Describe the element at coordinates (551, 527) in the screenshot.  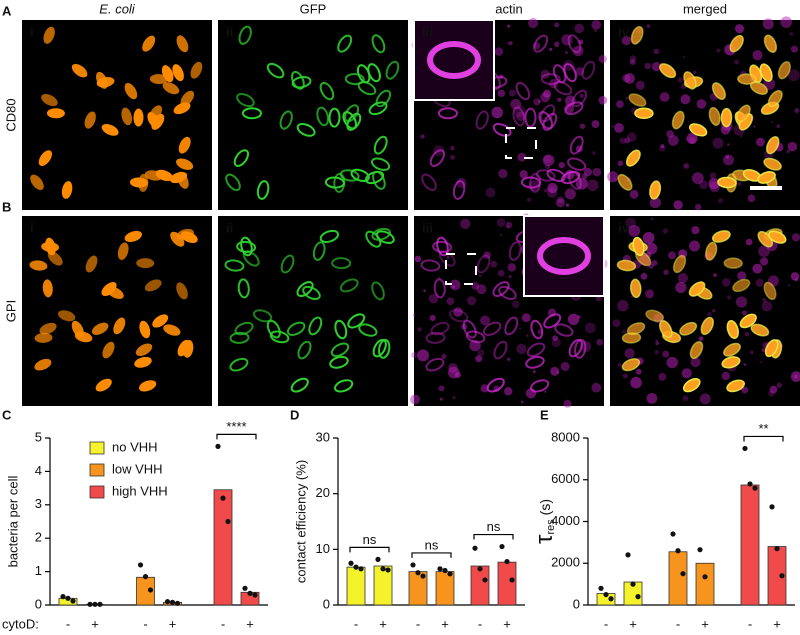
I see `y-label-subscript: res` at that location.